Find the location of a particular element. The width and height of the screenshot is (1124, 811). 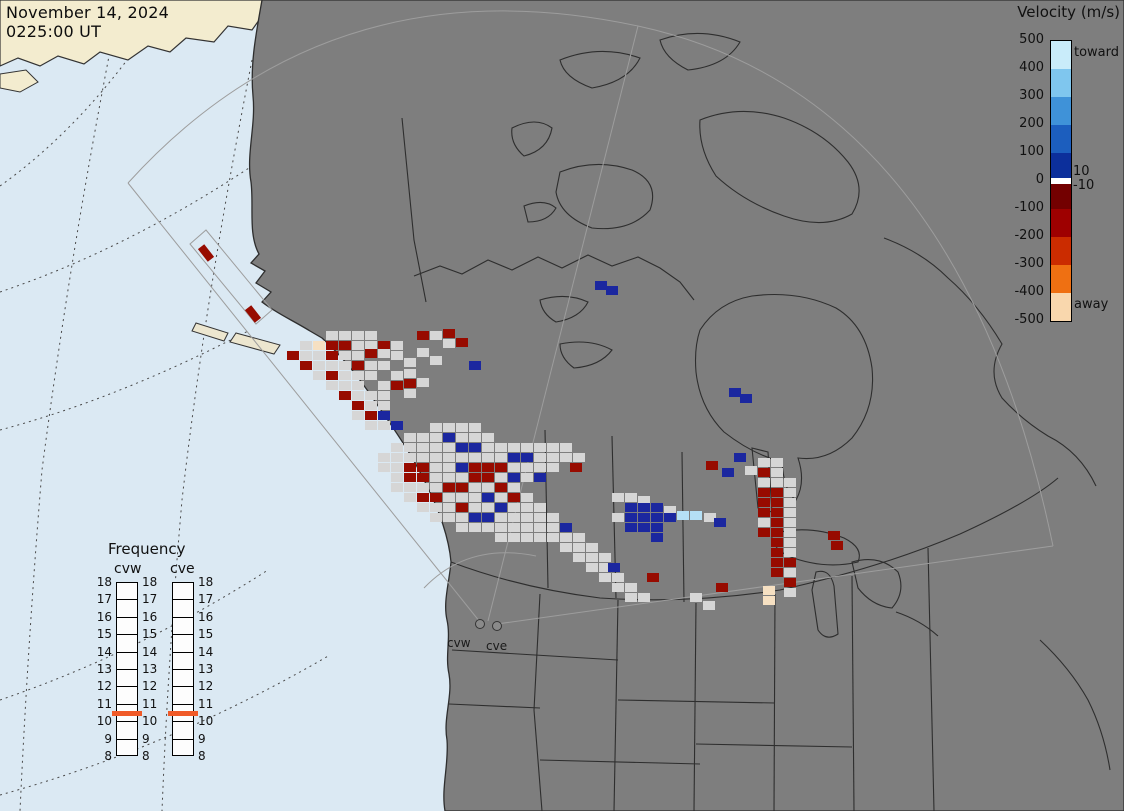

freq-tick-label: 8 is located at coordinates (202, 756).